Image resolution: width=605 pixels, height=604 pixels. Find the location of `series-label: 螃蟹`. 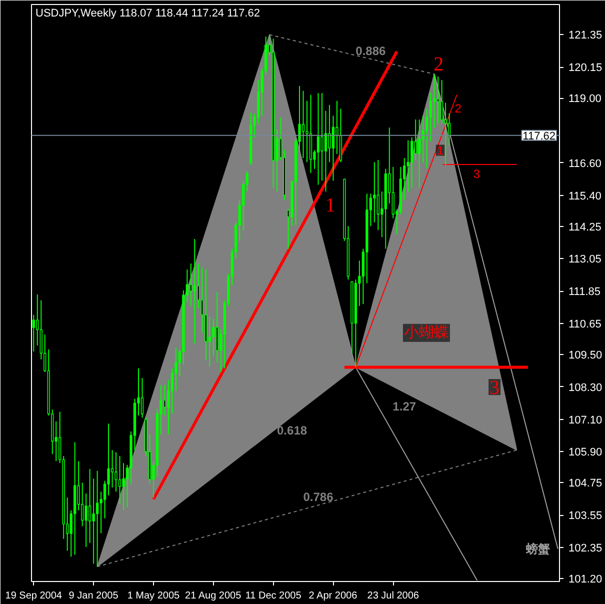

series-label: 螃蟹 is located at coordinates (537, 549).